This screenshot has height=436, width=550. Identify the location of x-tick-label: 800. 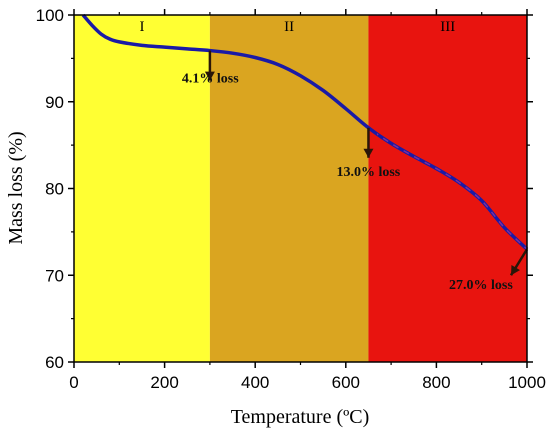
(436, 382).